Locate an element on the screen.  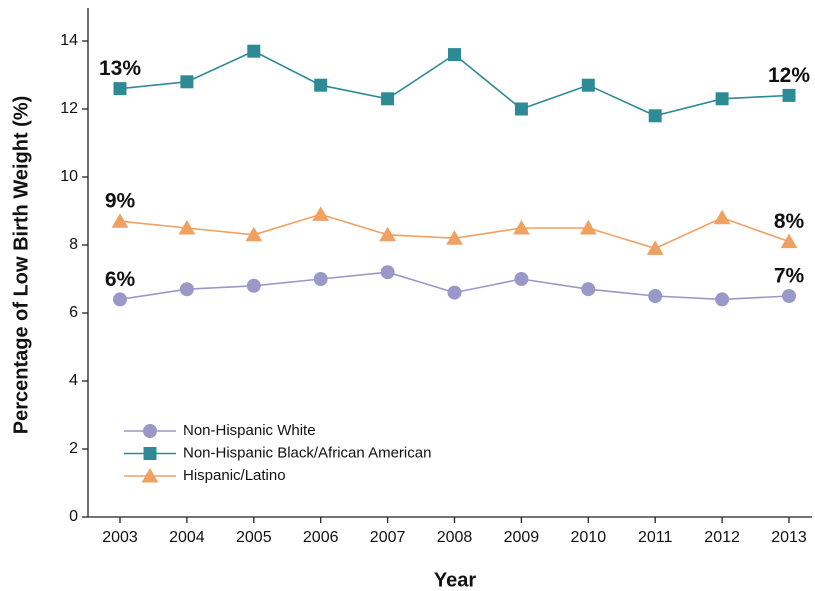
value-label: 9% is located at coordinates (120, 201).